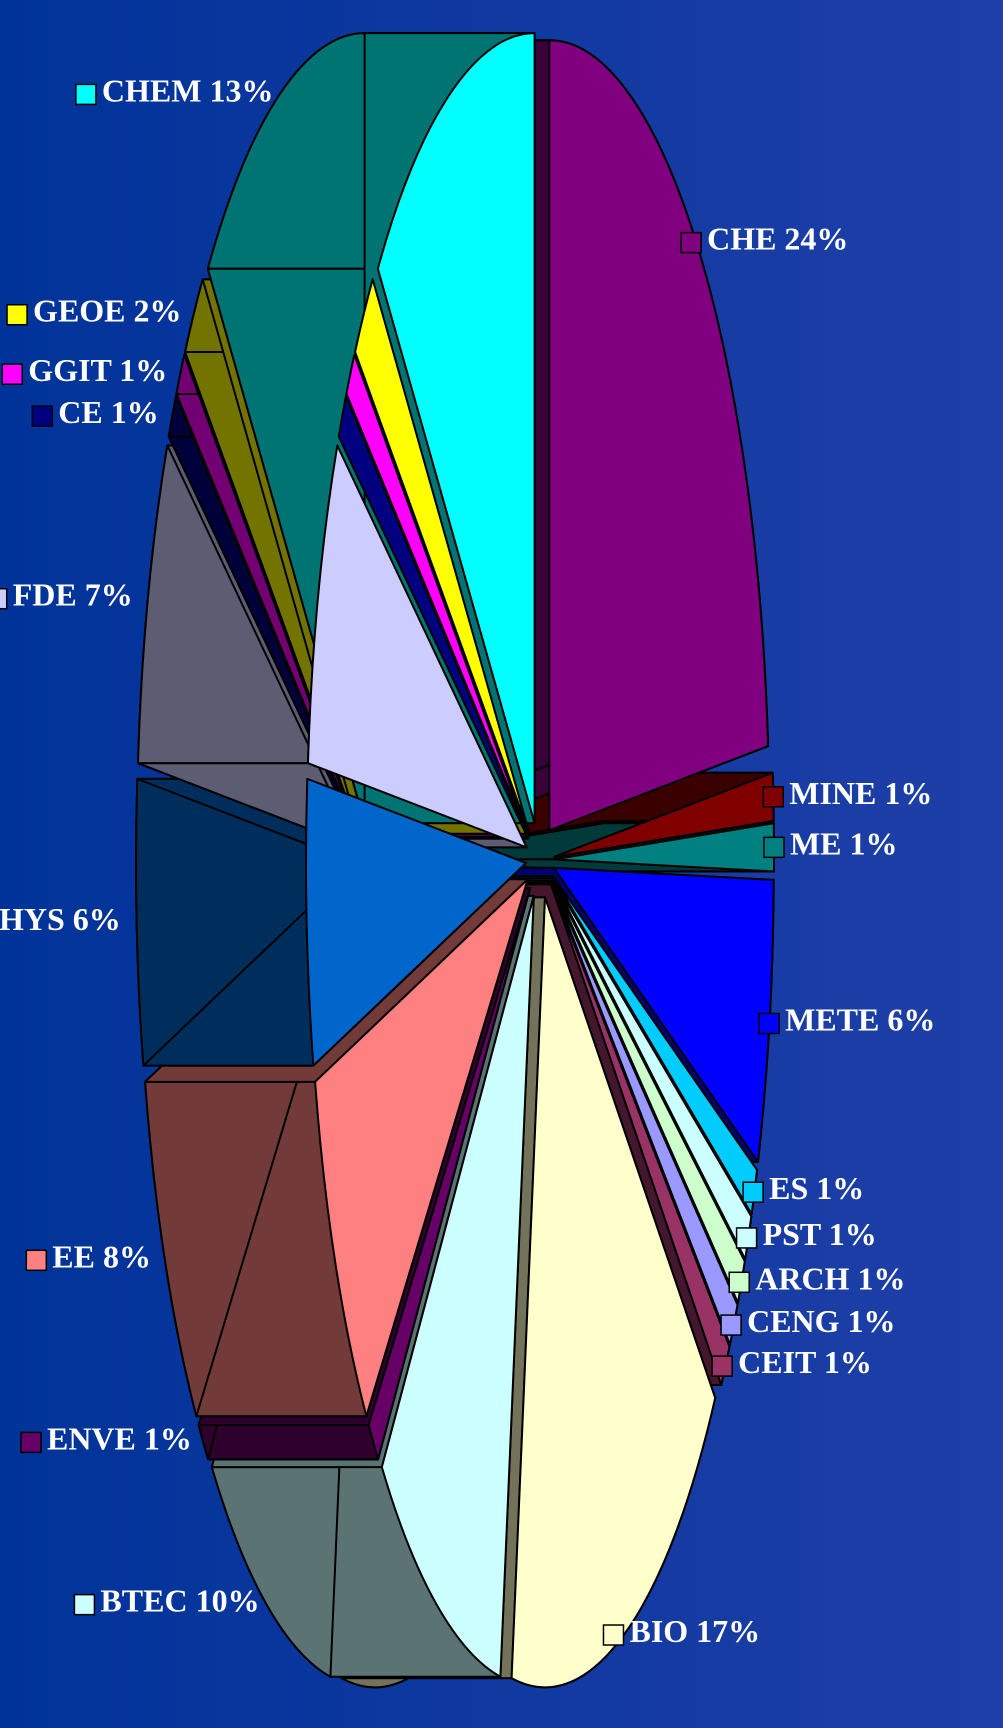 The width and height of the screenshot is (1003, 1728). What do you see at coordinates (241, 91) in the screenshot?
I see `value-label: 13%` at bounding box center [241, 91].